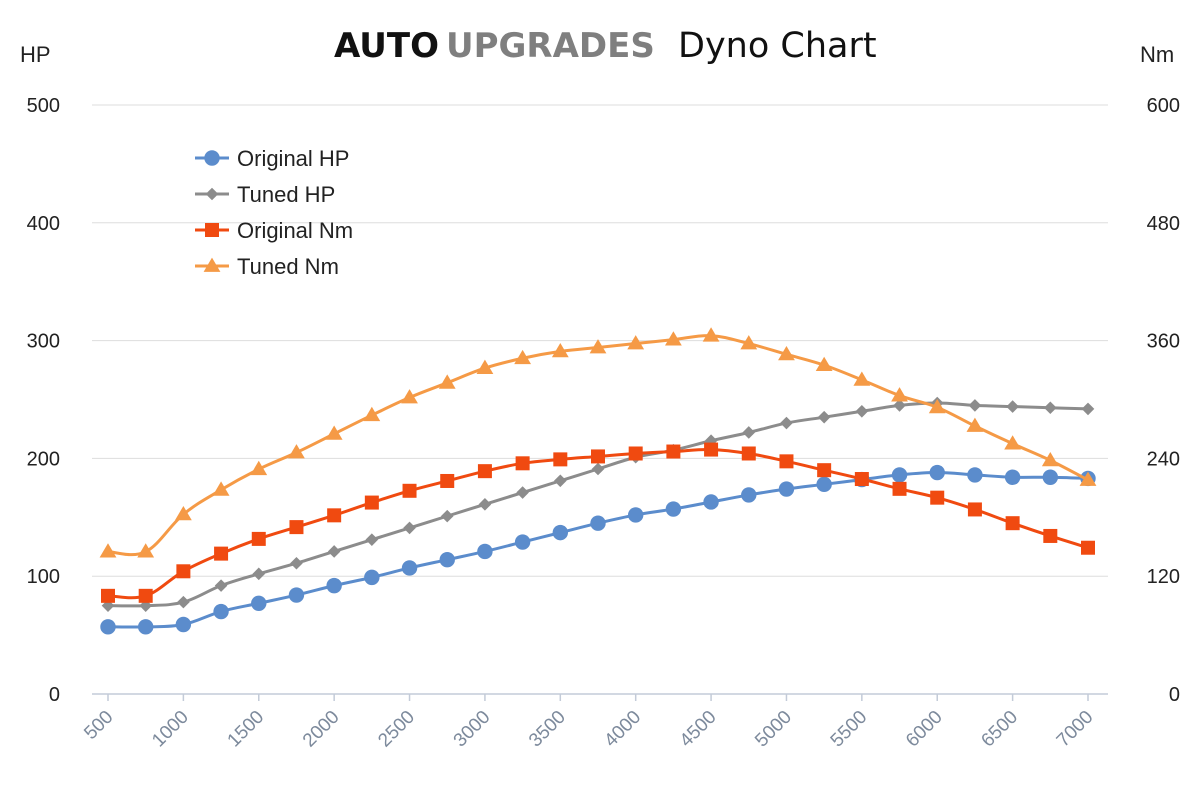  What do you see at coordinates (386, 46) in the screenshot?
I see `chart-title-brand-auto: AUTO` at bounding box center [386, 46].